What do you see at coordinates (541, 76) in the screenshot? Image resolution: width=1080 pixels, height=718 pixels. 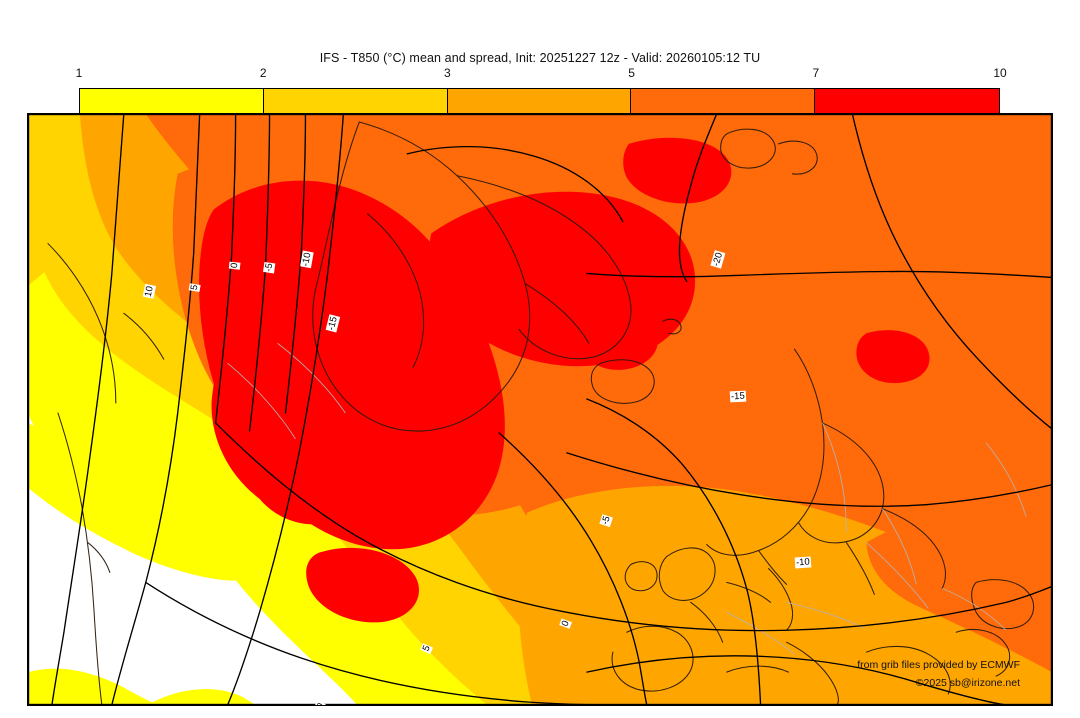 I see `colorbar-ticks: 1 2 3 5 7 10` at bounding box center [541, 76].